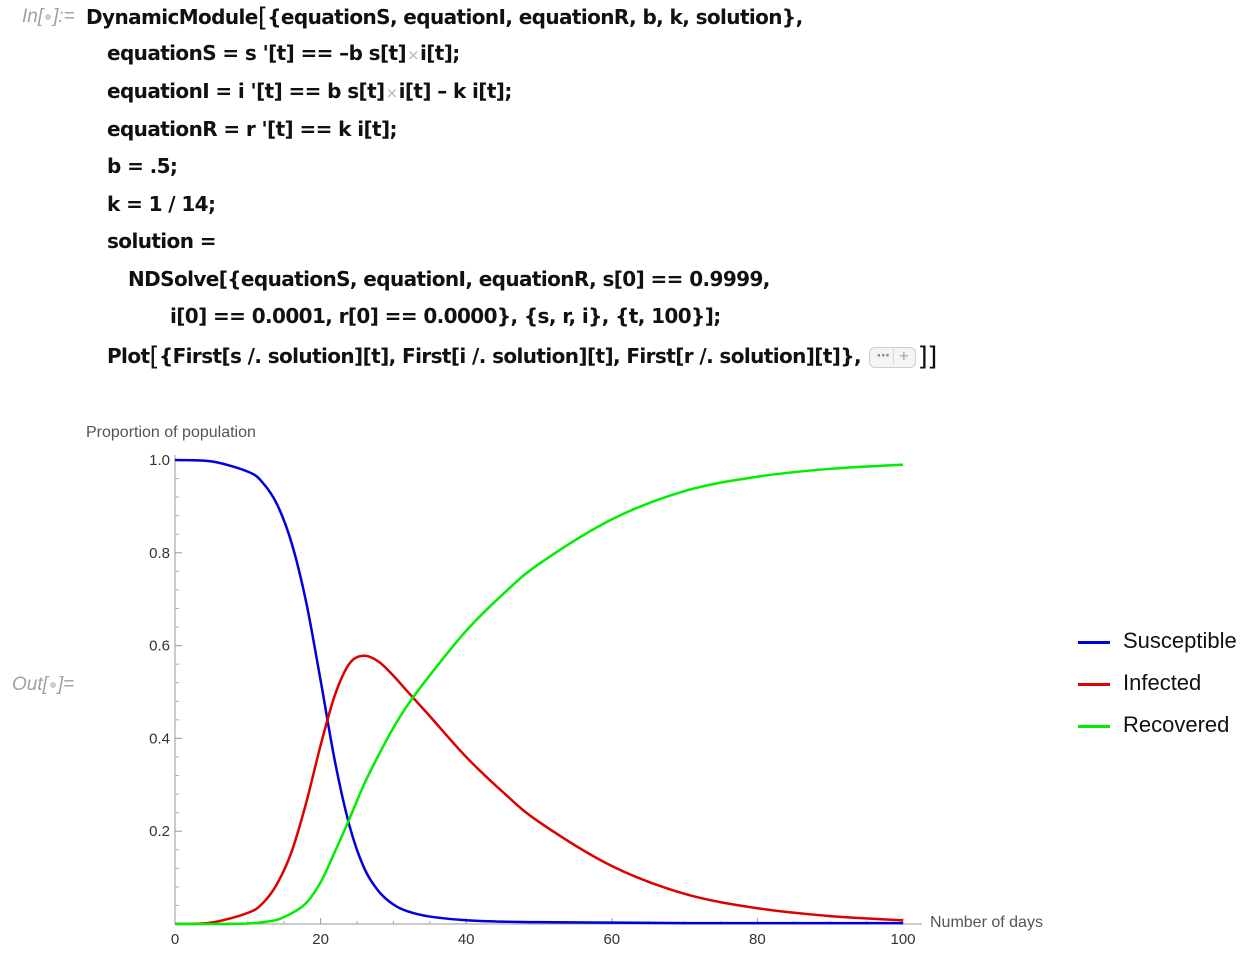 The height and width of the screenshot is (954, 1252). Describe the element at coordinates (611, 939) in the screenshot. I see `x-tick-label: 60` at that location.